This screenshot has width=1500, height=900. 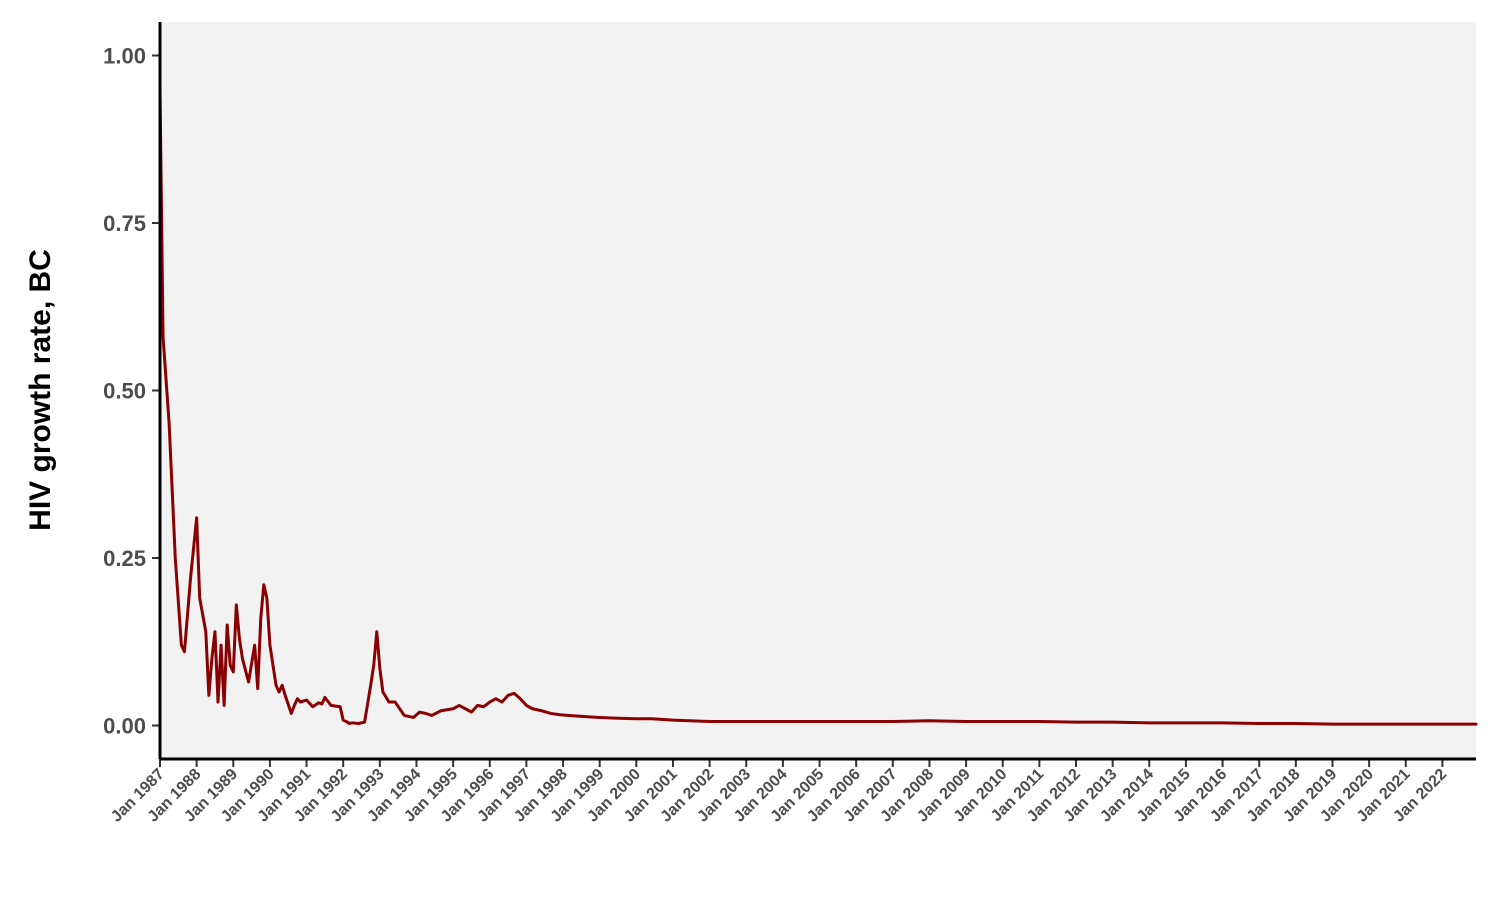 What do you see at coordinates (124, 391) in the screenshot?
I see `y-tick-label: 0.50` at bounding box center [124, 391].